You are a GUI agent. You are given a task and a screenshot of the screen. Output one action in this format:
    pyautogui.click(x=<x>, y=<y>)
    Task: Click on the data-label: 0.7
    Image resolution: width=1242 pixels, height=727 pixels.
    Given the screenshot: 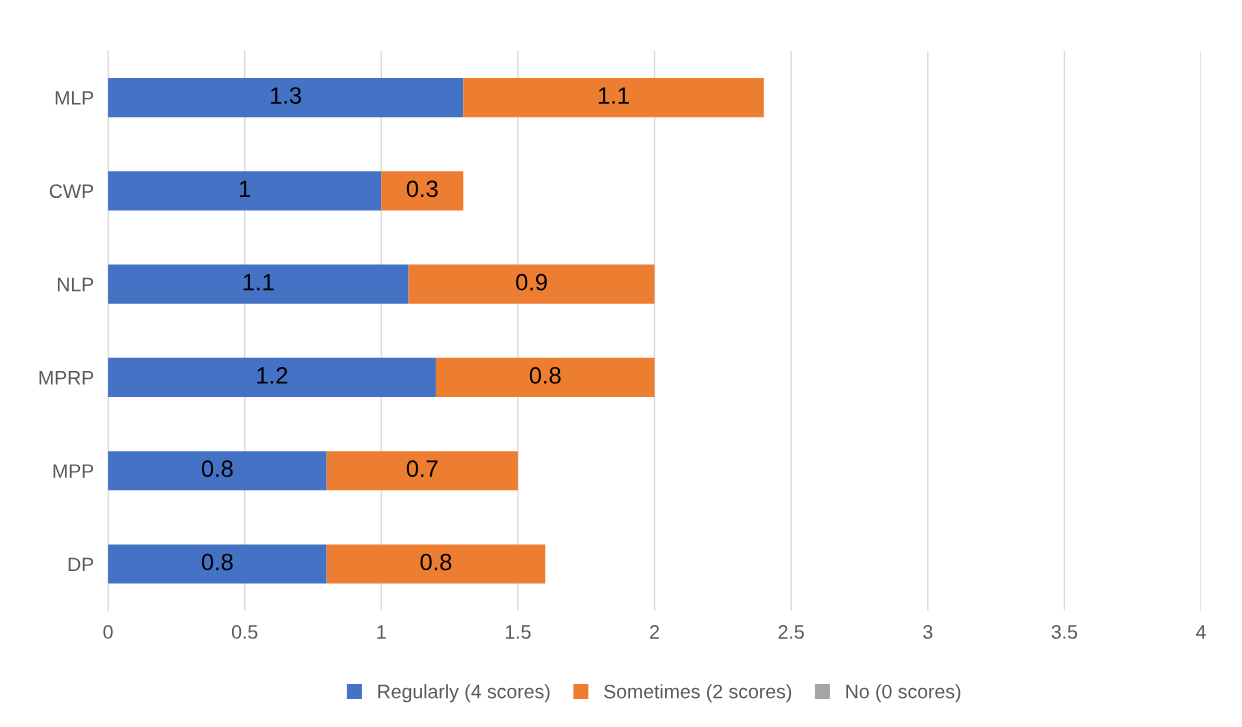 What is the action you would take?
    pyautogui.click(x=422, y=469)
    